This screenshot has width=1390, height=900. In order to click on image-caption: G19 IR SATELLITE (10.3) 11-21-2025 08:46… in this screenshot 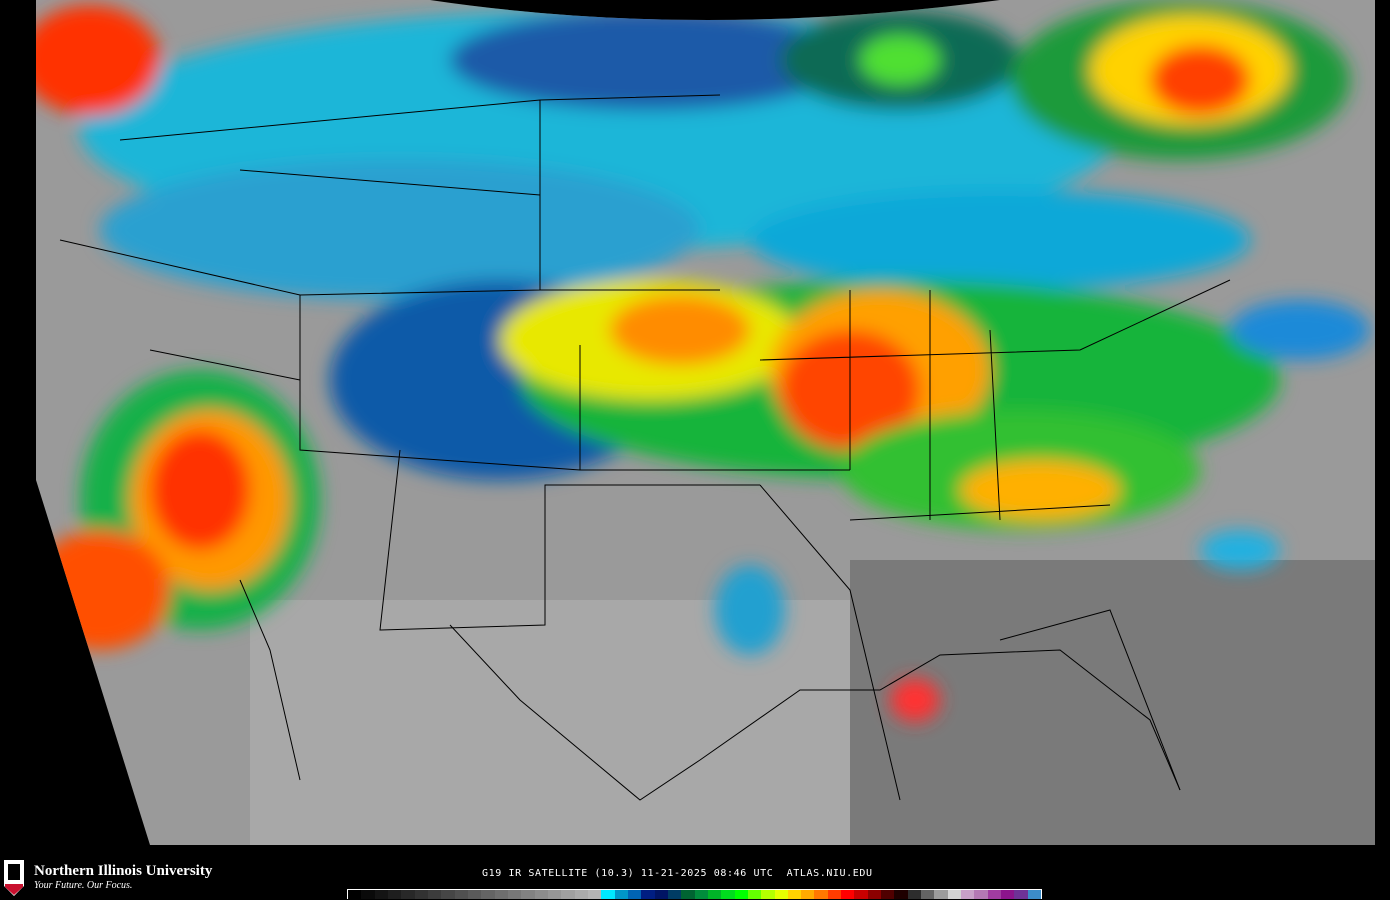, I will do `click(677, 873)`.